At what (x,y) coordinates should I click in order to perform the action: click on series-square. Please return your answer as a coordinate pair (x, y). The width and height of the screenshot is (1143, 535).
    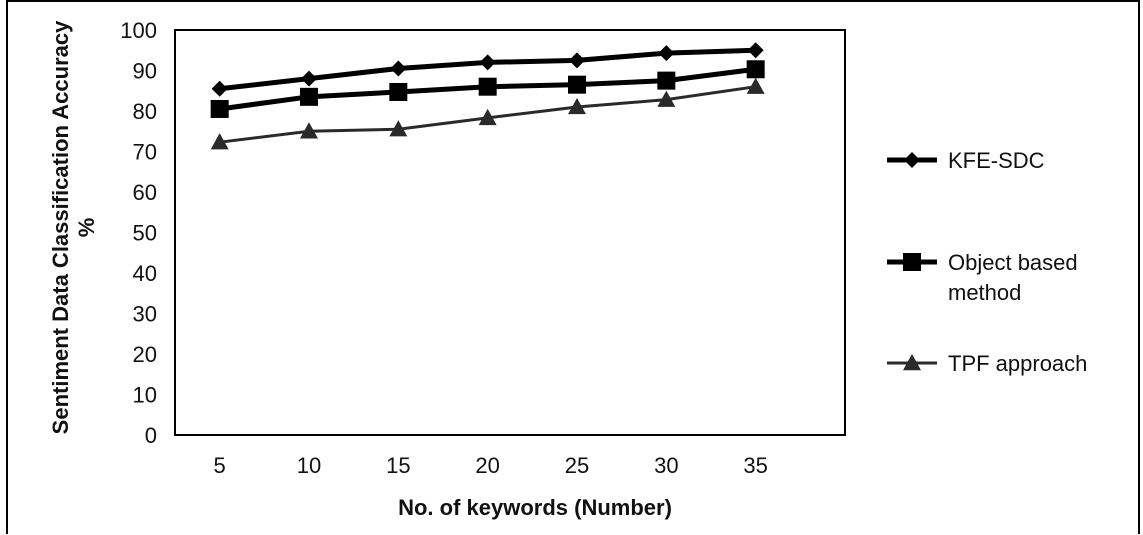
    Looking at the image, I should click on (487, 89).